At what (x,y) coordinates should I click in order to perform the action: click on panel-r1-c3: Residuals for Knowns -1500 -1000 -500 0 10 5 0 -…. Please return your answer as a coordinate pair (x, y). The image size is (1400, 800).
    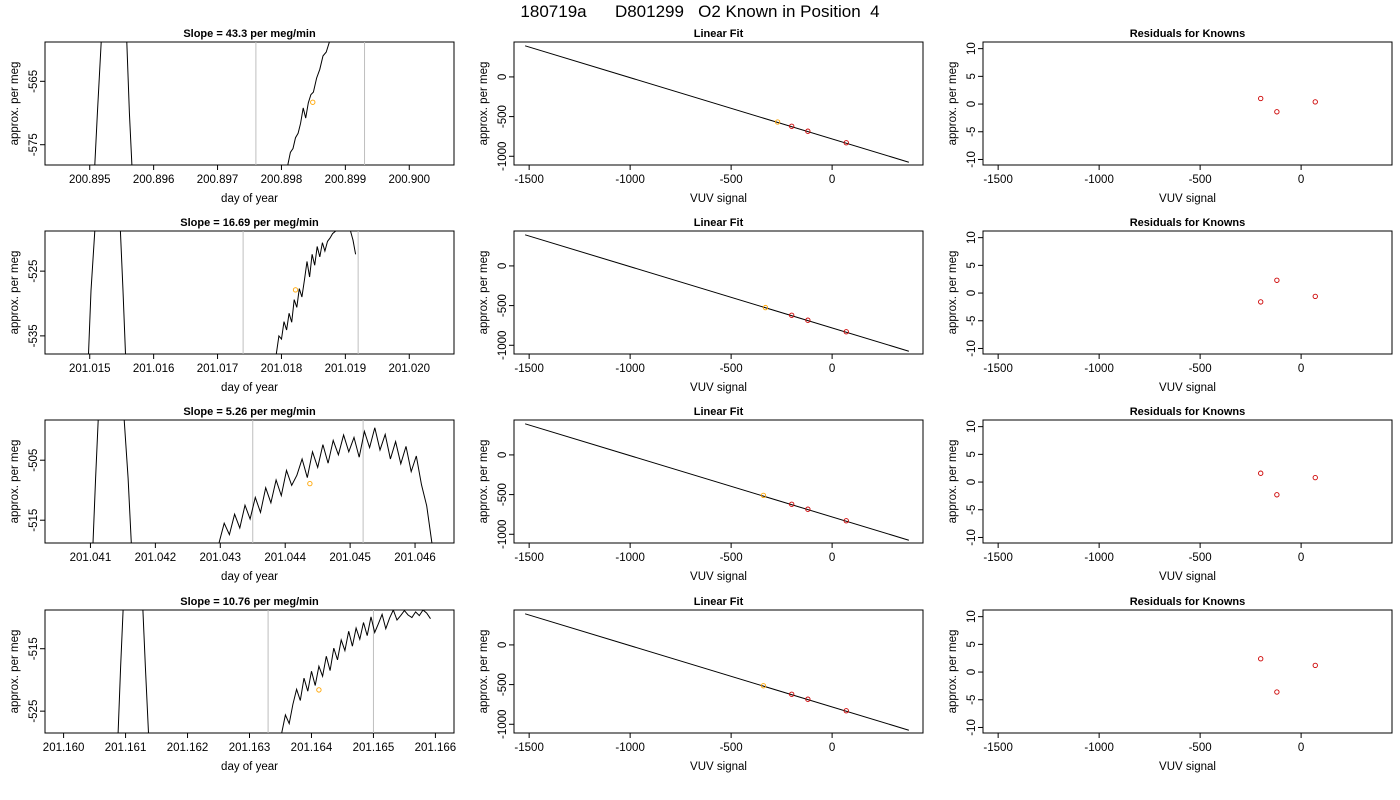
    Looking at the image, I should click on (1170, 116).